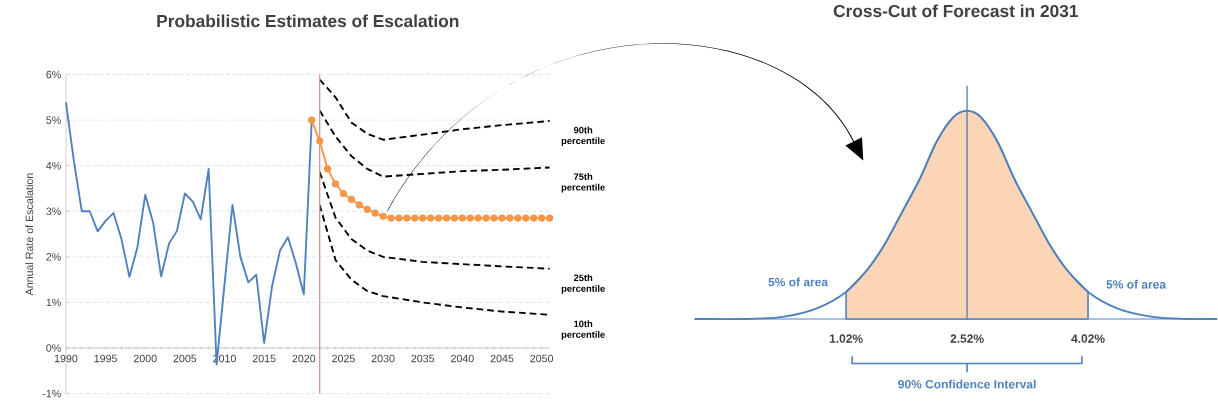 Image resolution: width=1218 pixels, height=407 pixels. What do you see at coordinates (53, 348) in the screenshot?
I see `y-tick-label: 0%` at bounding box center [53, 348].